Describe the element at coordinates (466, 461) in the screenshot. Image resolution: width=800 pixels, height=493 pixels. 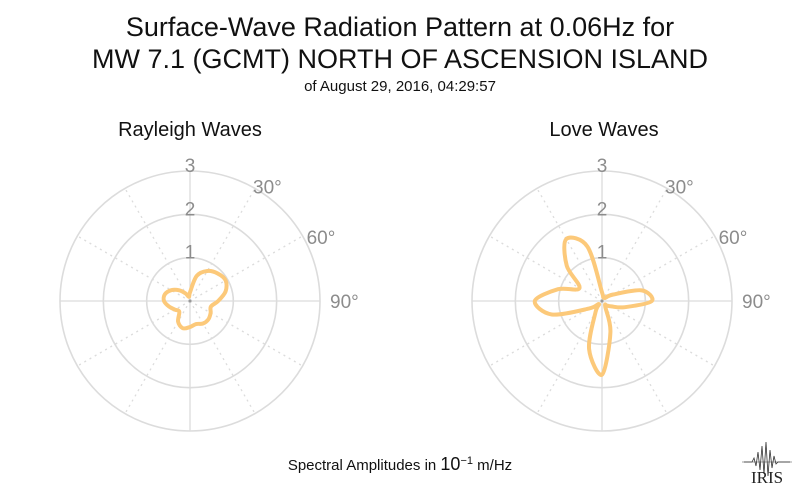
I see `footnote-exponent: −1` at that location.